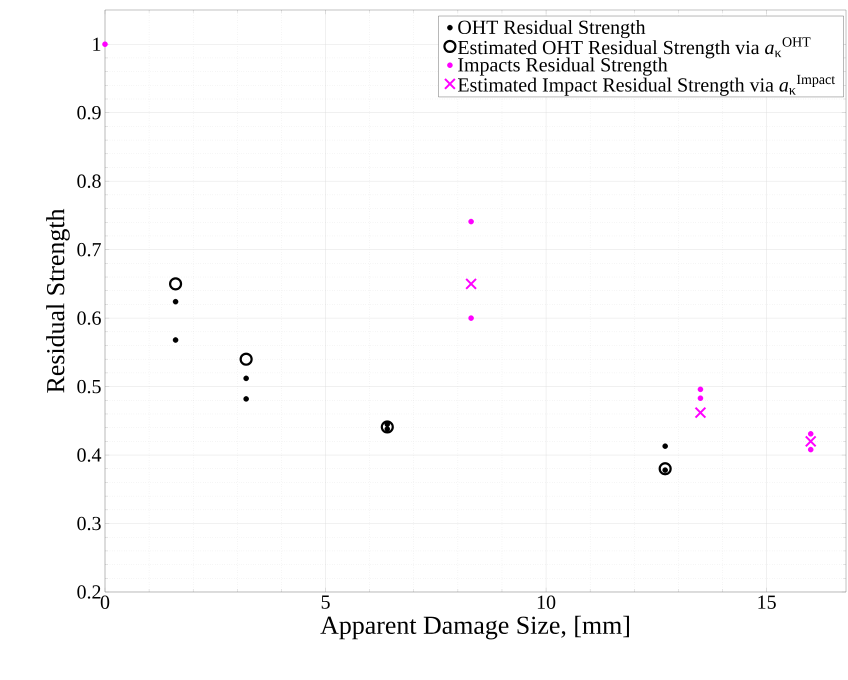 The image size is (848, 680). What do you see at coordinates (547, 602) in the screenshot?
I see `x-tick-label: 10` at bounding box center [547, 602].